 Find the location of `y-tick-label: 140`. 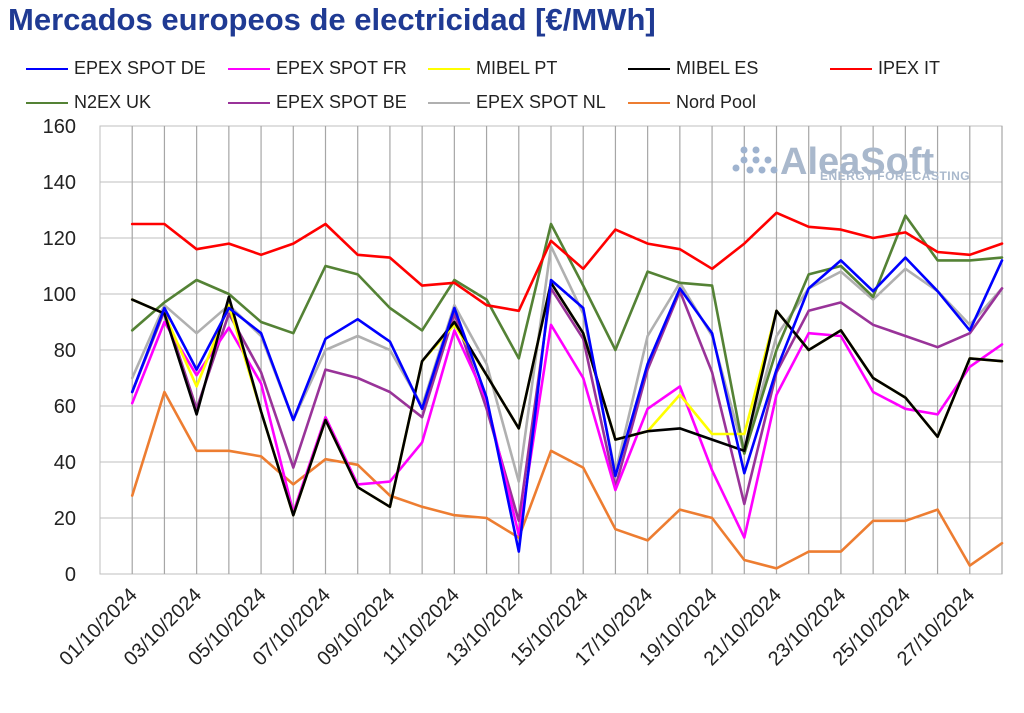

y-tick-label: 140 is located at coordinates (59, 183).